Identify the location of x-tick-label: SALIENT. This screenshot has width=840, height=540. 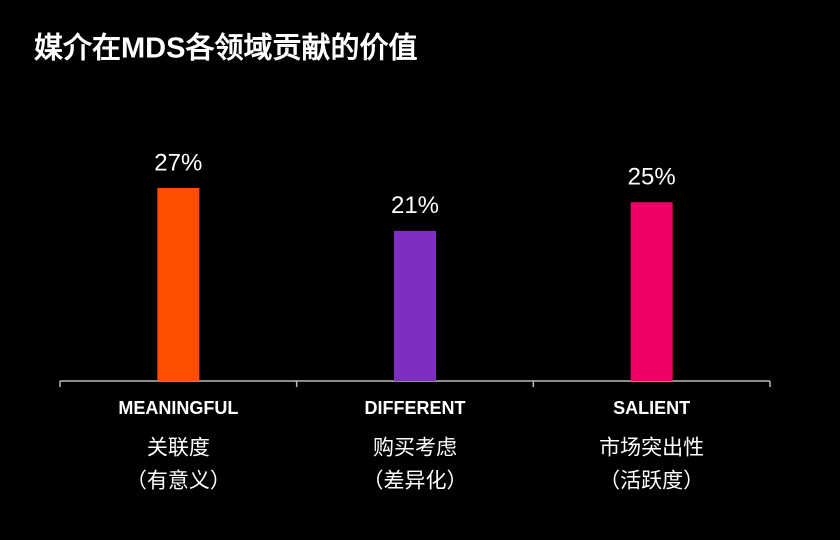
(651, 408).